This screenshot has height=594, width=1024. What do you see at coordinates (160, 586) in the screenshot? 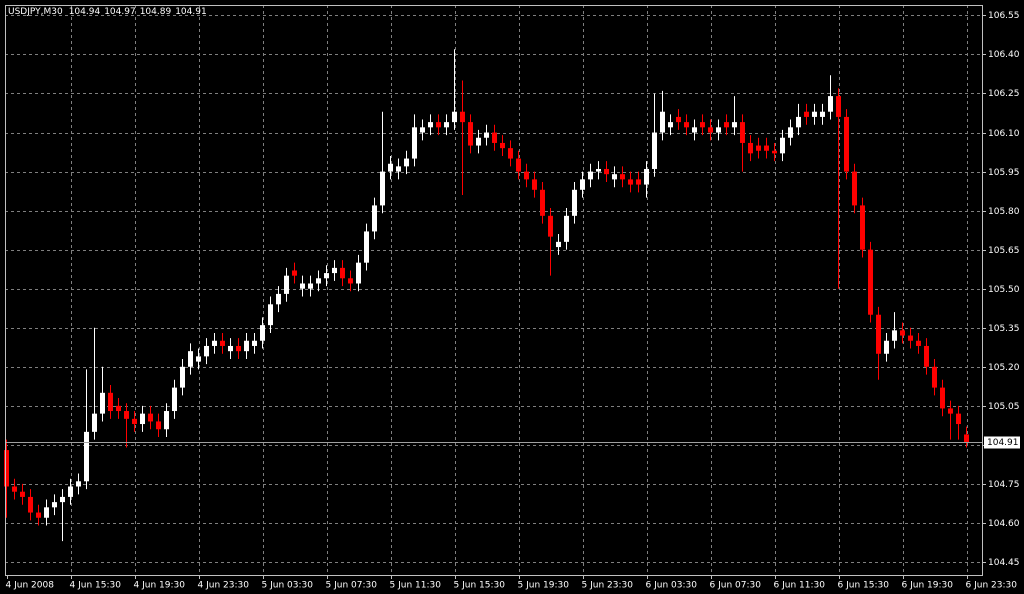
I see `x-tick-label: 4 Jun 19:30` at bounding box center [160, 586].